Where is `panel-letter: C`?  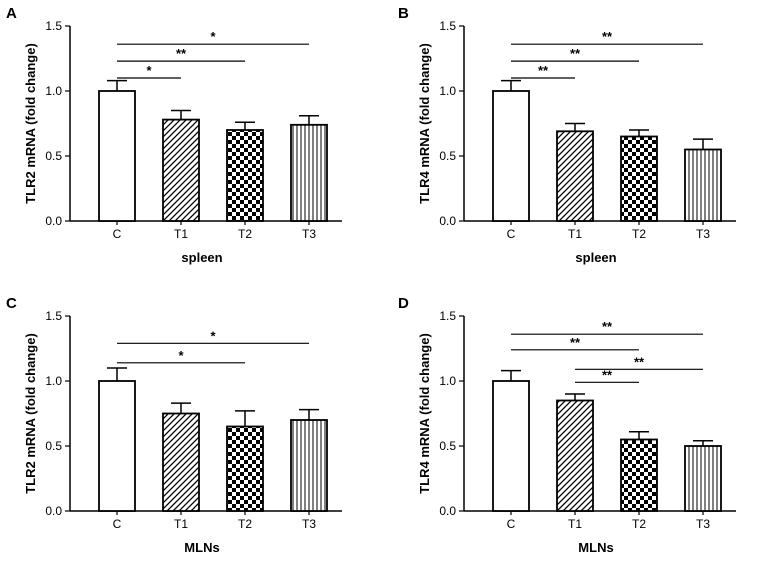 panel-letter: C is located at coordinates (11, 303).